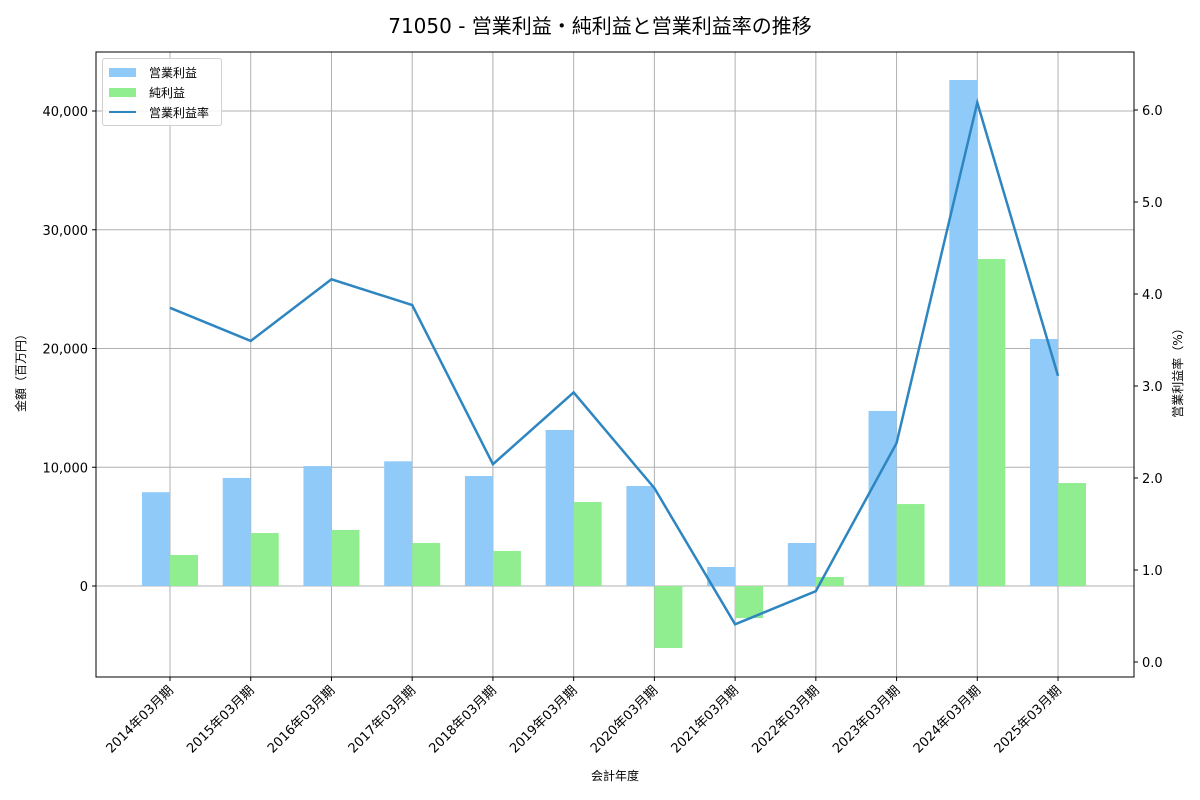  I want to click on left-tick-label: 10,000, so click(66, 468).